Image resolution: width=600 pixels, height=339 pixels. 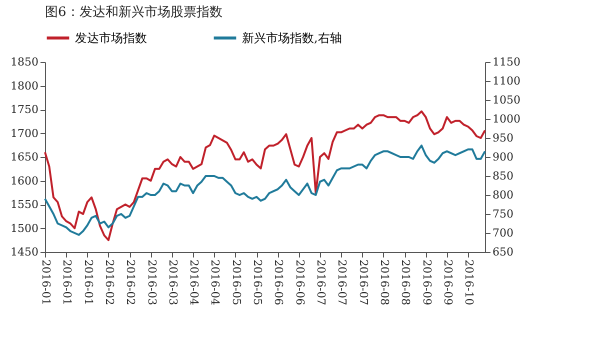 What do you see at coordinates (24, 252) in the screenshot?
I see `y-tick-label: 1450` at bounding box center [24, 252].